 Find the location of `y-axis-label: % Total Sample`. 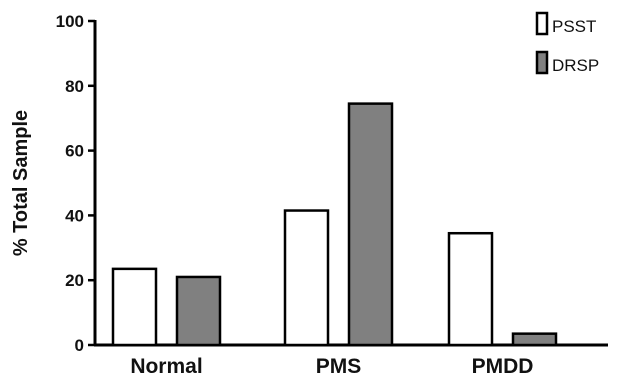

y-axis-label: % Total Sample is located at coordinates (21, 183).